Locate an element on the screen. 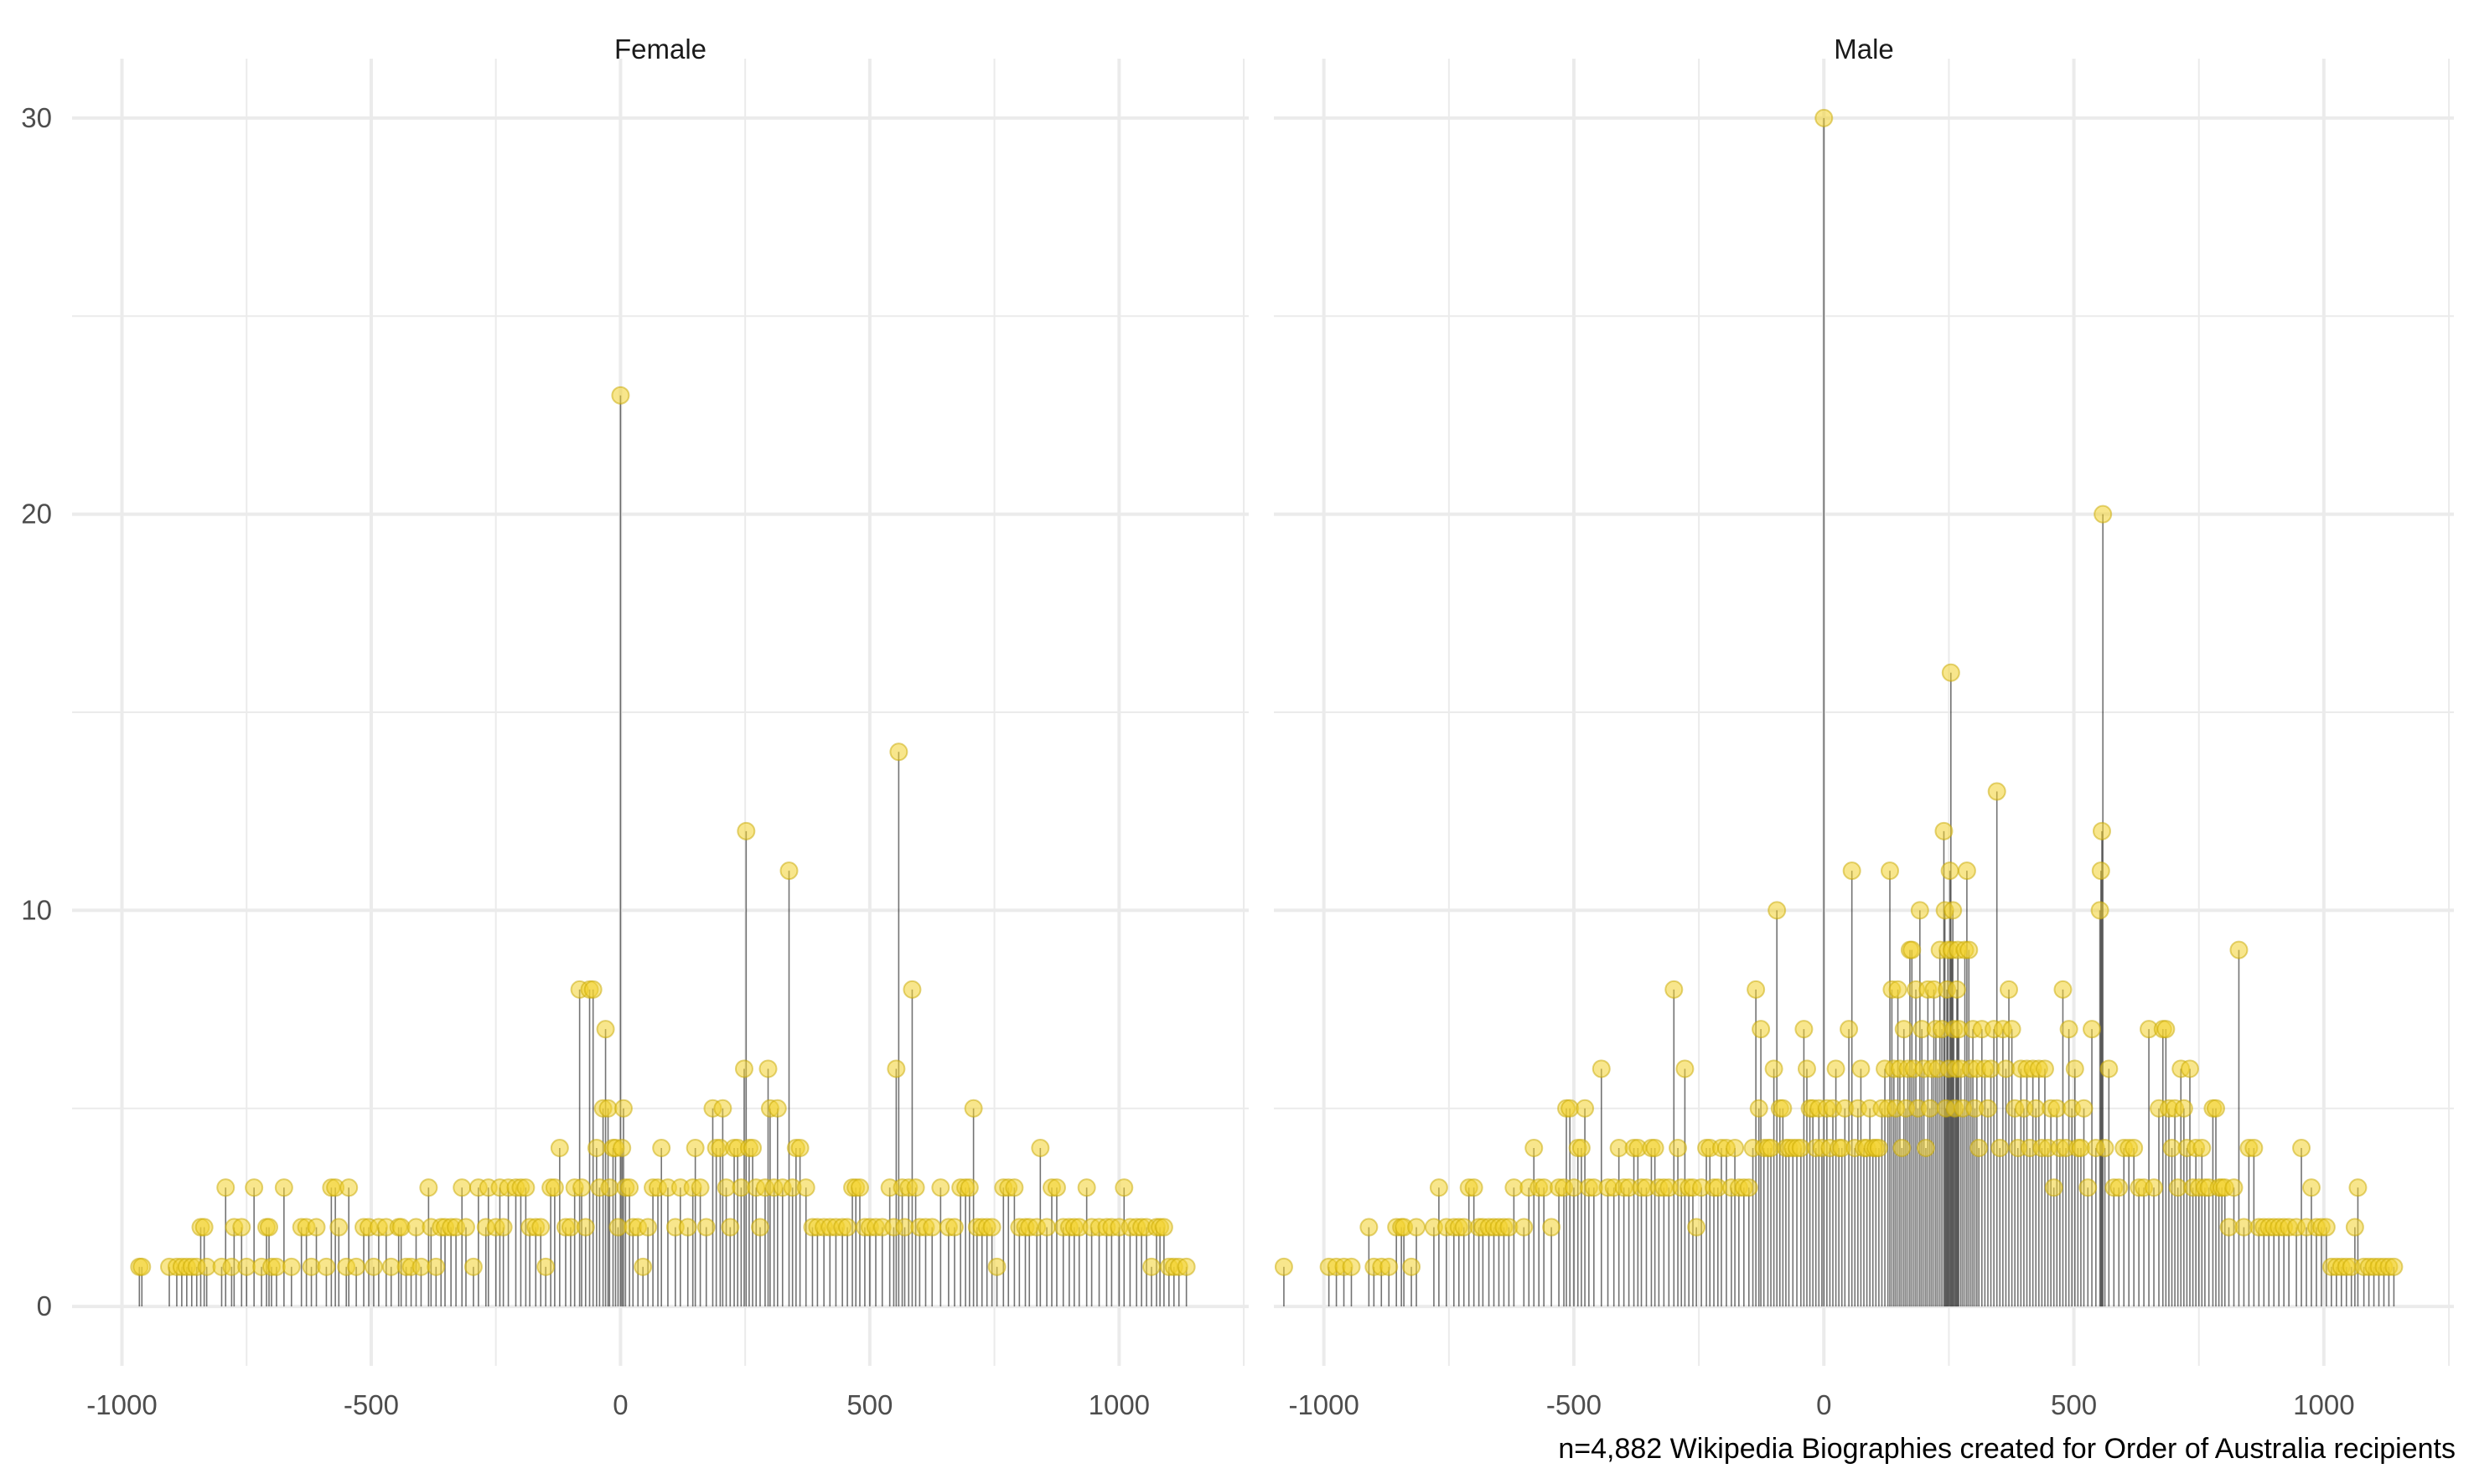 The height and width of the screenshot is (1484, 2474). y-tick-label: 30 is located at coordinates (36, 118).